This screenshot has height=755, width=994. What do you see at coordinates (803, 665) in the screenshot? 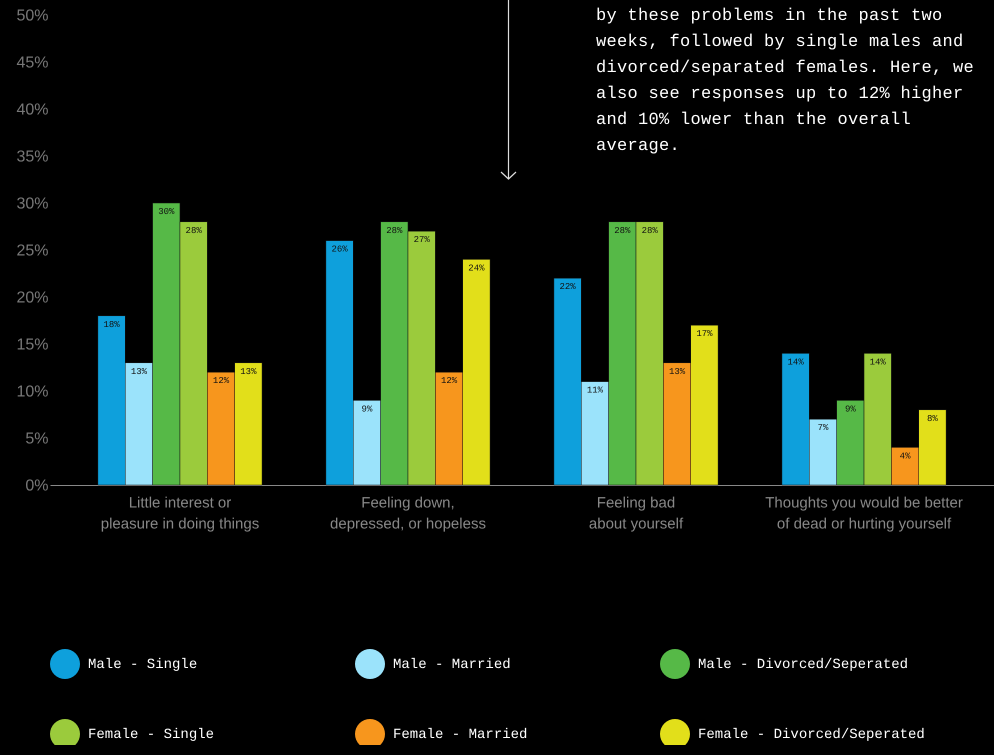
I see `legend-label: Male - Divorced/Seperated` at bounding box center [803, 665].